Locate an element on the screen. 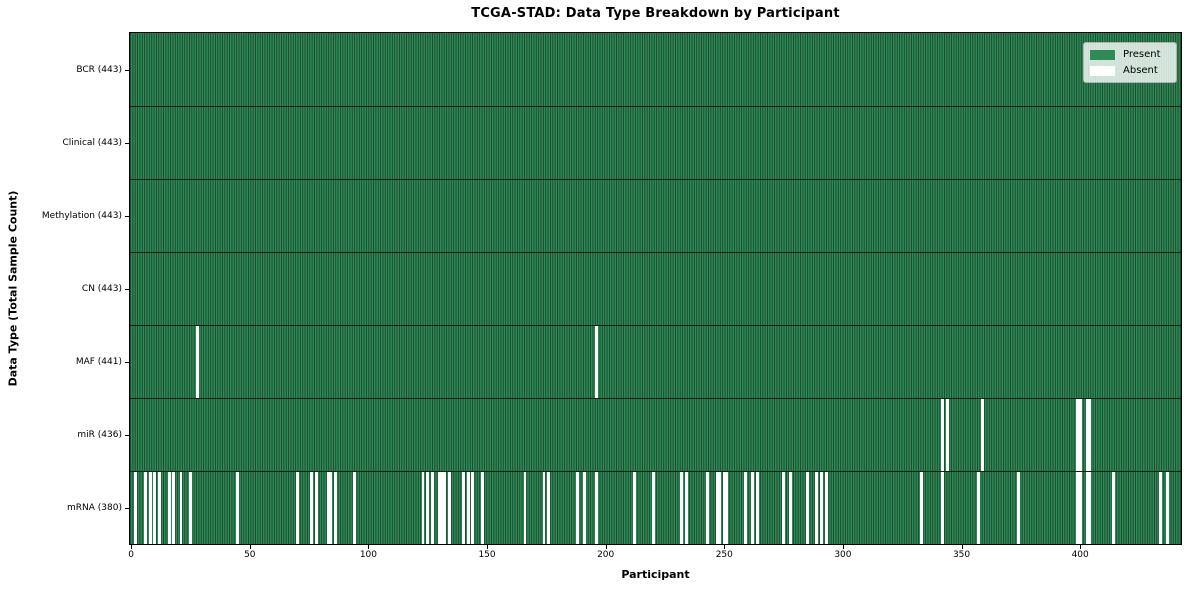 Image resolution: width=1200 pixels, height=600 pixels. row-miR is located at coordinates (655, 434).